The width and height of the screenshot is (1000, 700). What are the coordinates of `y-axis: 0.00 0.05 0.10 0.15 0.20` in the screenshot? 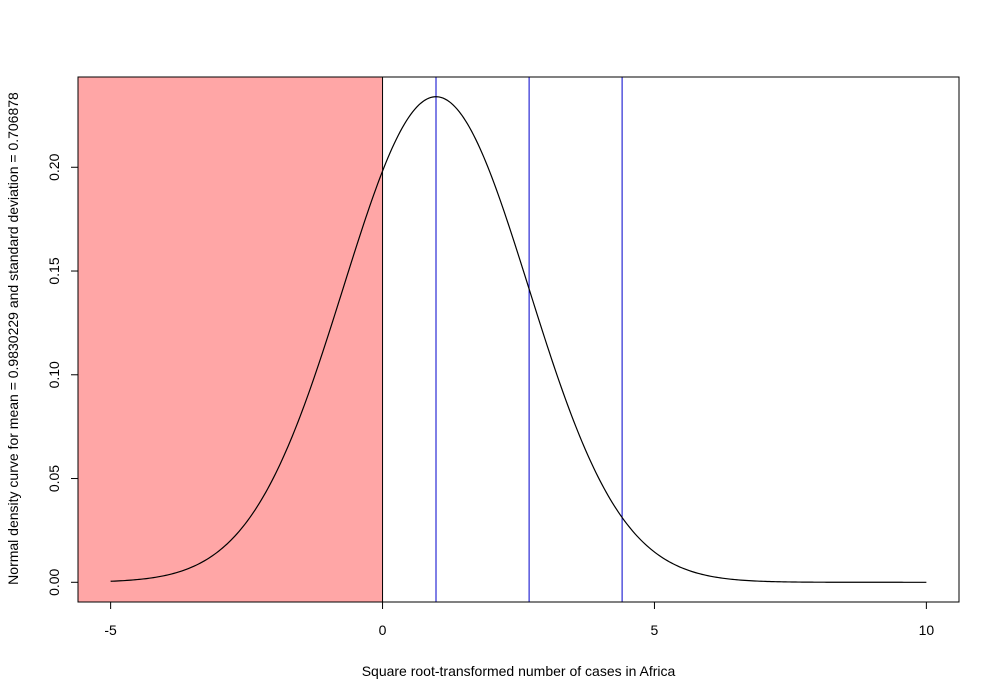 It's located at (62, 374).